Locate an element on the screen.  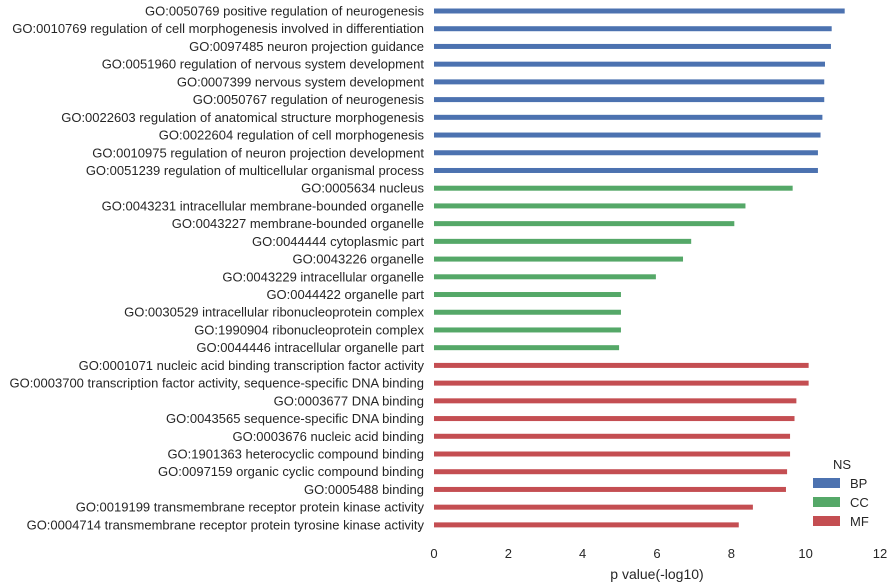
x-axis-label: p value(-log10) is located at coordinates (656, 574).